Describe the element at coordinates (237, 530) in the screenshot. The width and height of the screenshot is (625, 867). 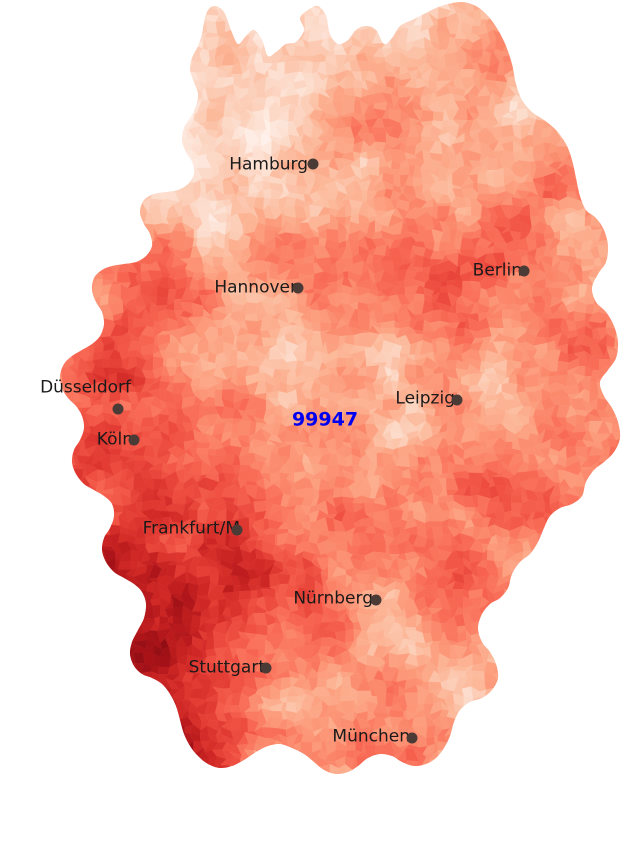
I see `city-dot-frankfurt-m` at that location.